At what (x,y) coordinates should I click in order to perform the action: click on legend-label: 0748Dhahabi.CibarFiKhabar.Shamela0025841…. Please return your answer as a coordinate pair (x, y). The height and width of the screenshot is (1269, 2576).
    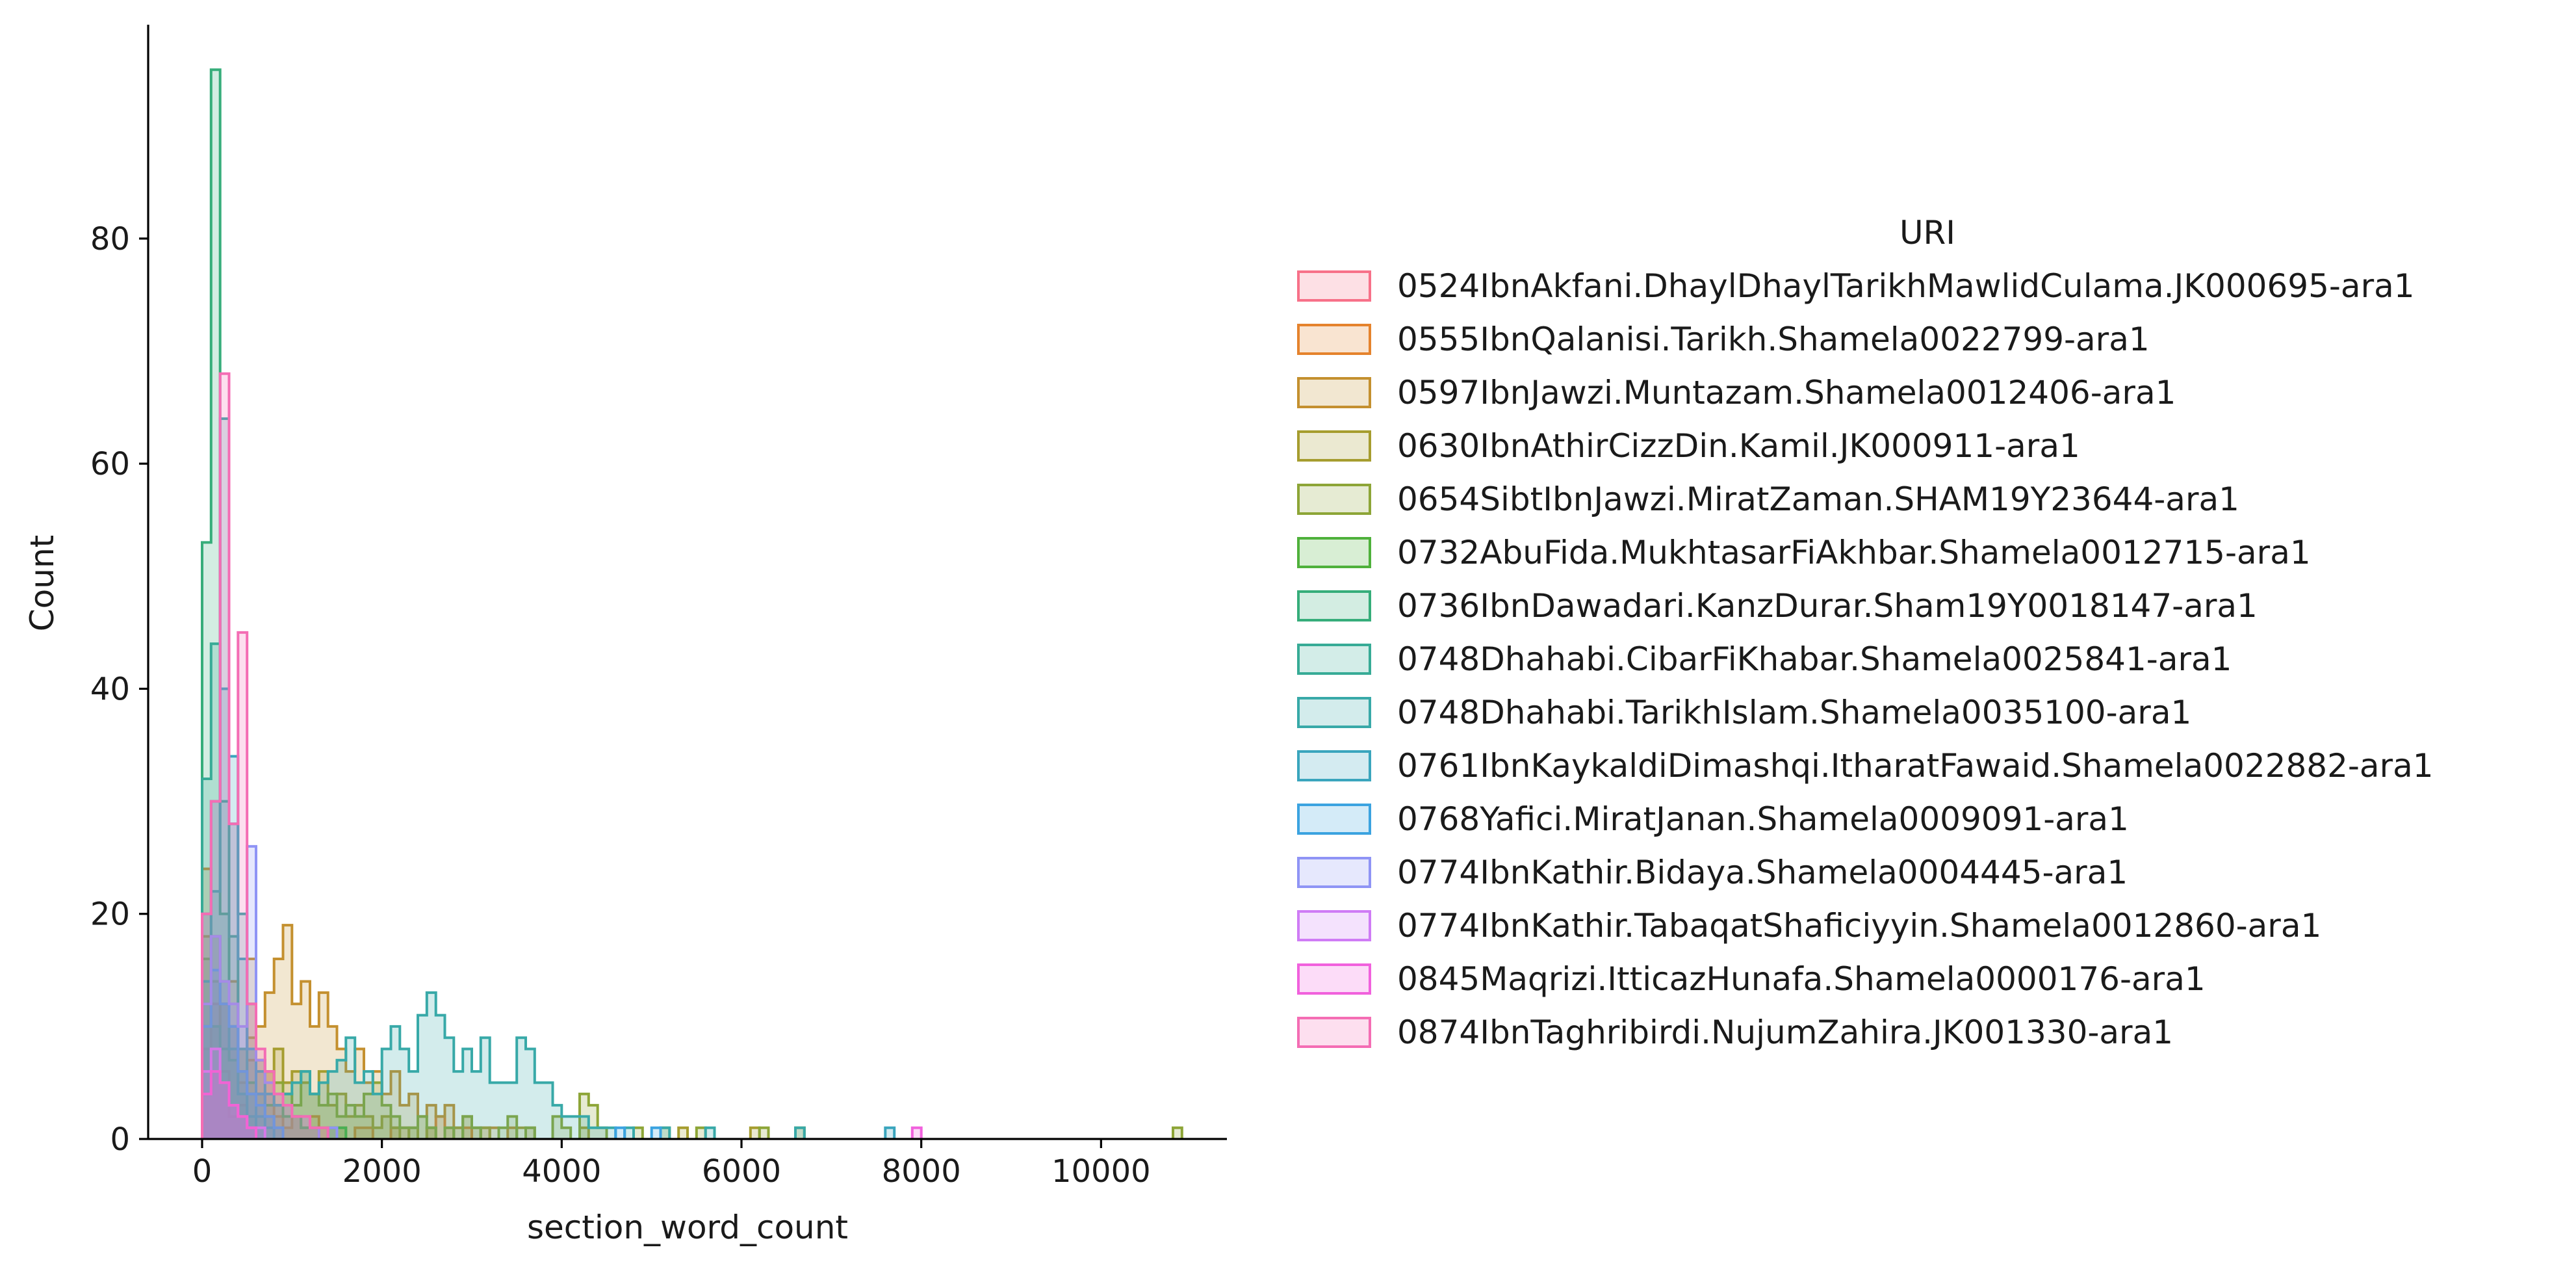
    Looking at the image, I should click on (1814, 659).